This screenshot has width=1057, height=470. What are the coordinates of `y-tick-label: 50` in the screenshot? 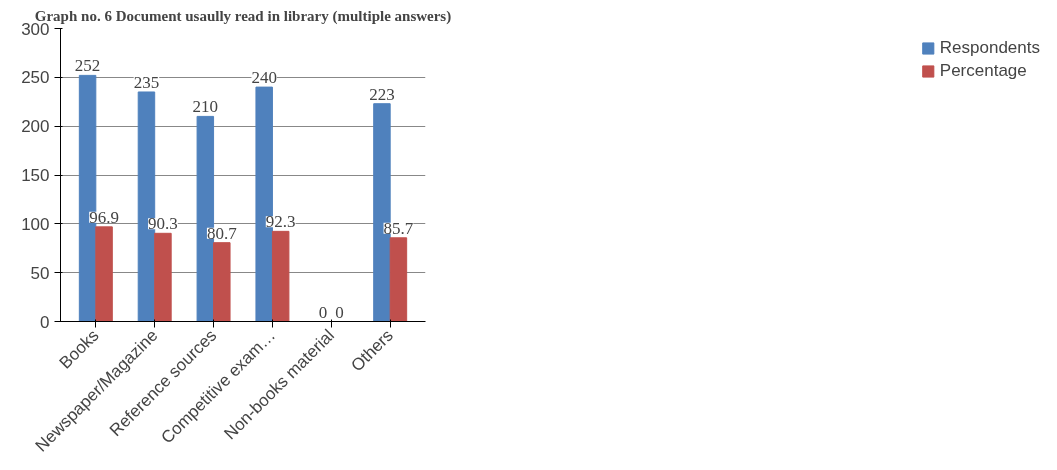 It's located at (40, 273).